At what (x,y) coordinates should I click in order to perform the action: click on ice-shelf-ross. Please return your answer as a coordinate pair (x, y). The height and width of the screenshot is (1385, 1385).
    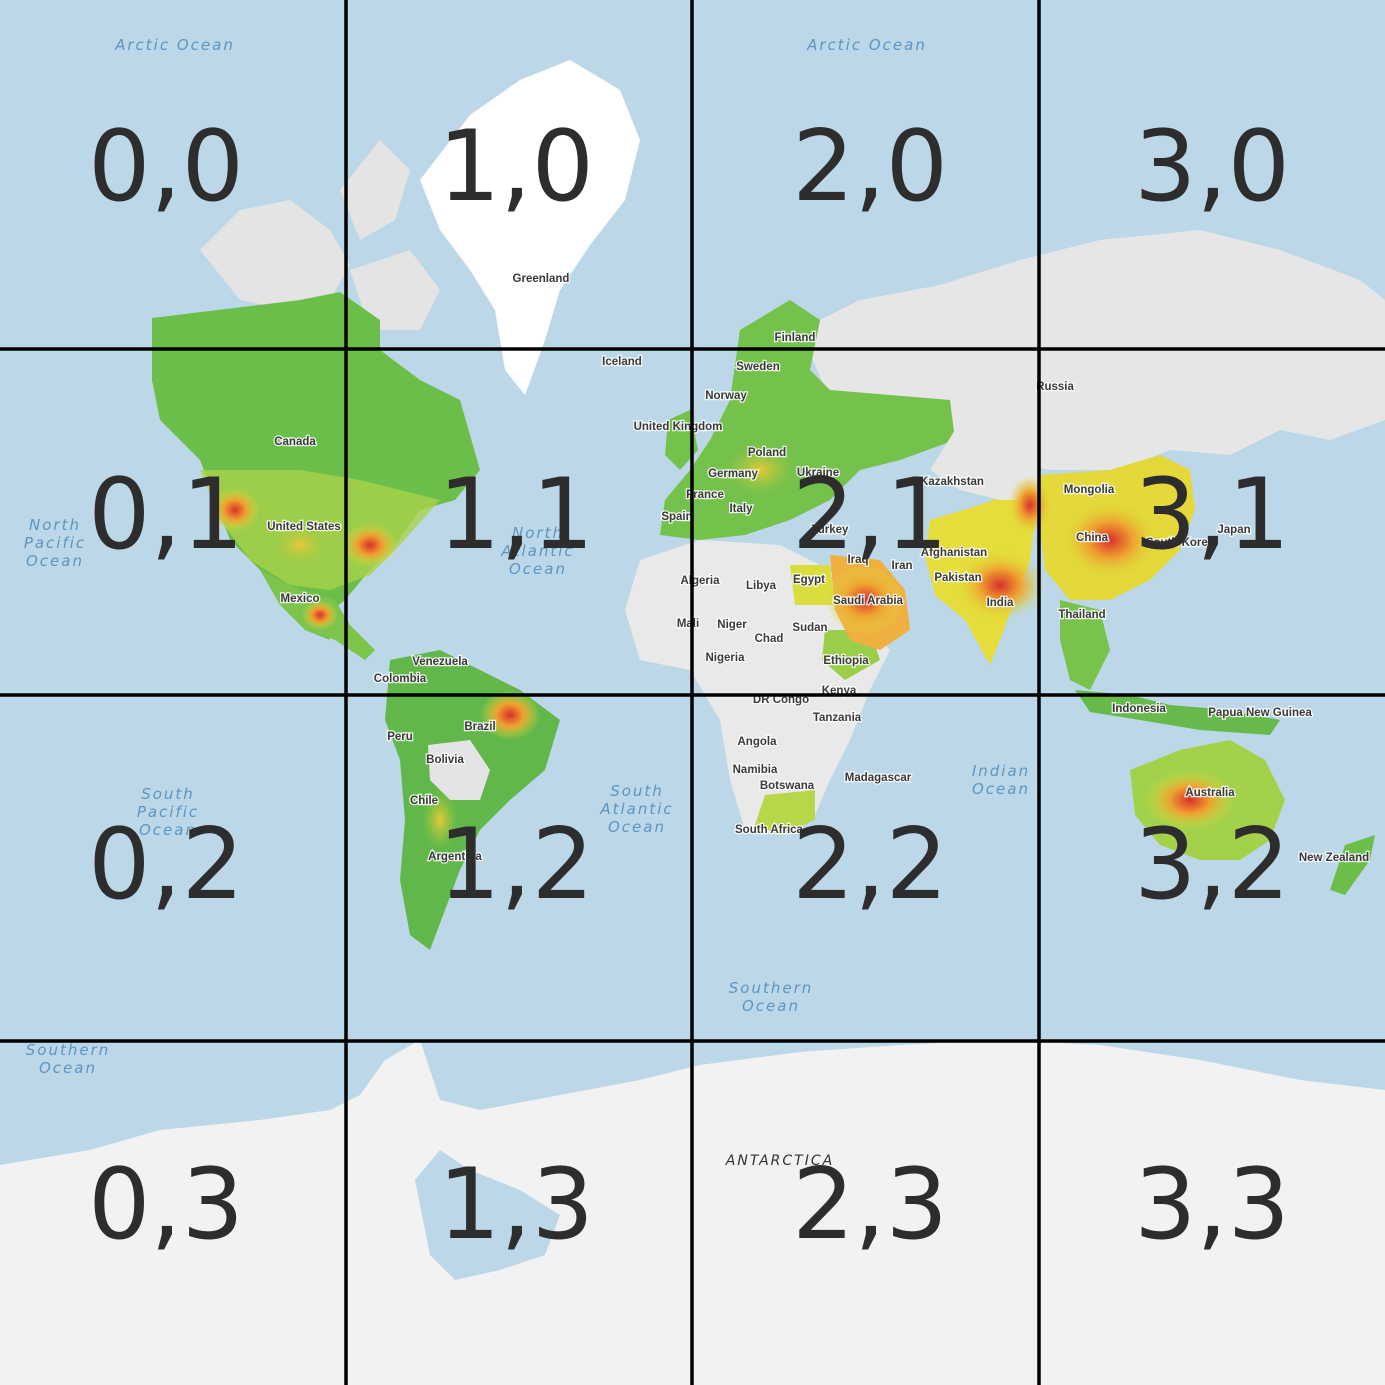
    Looking at the image, I should click on (487, 1215).